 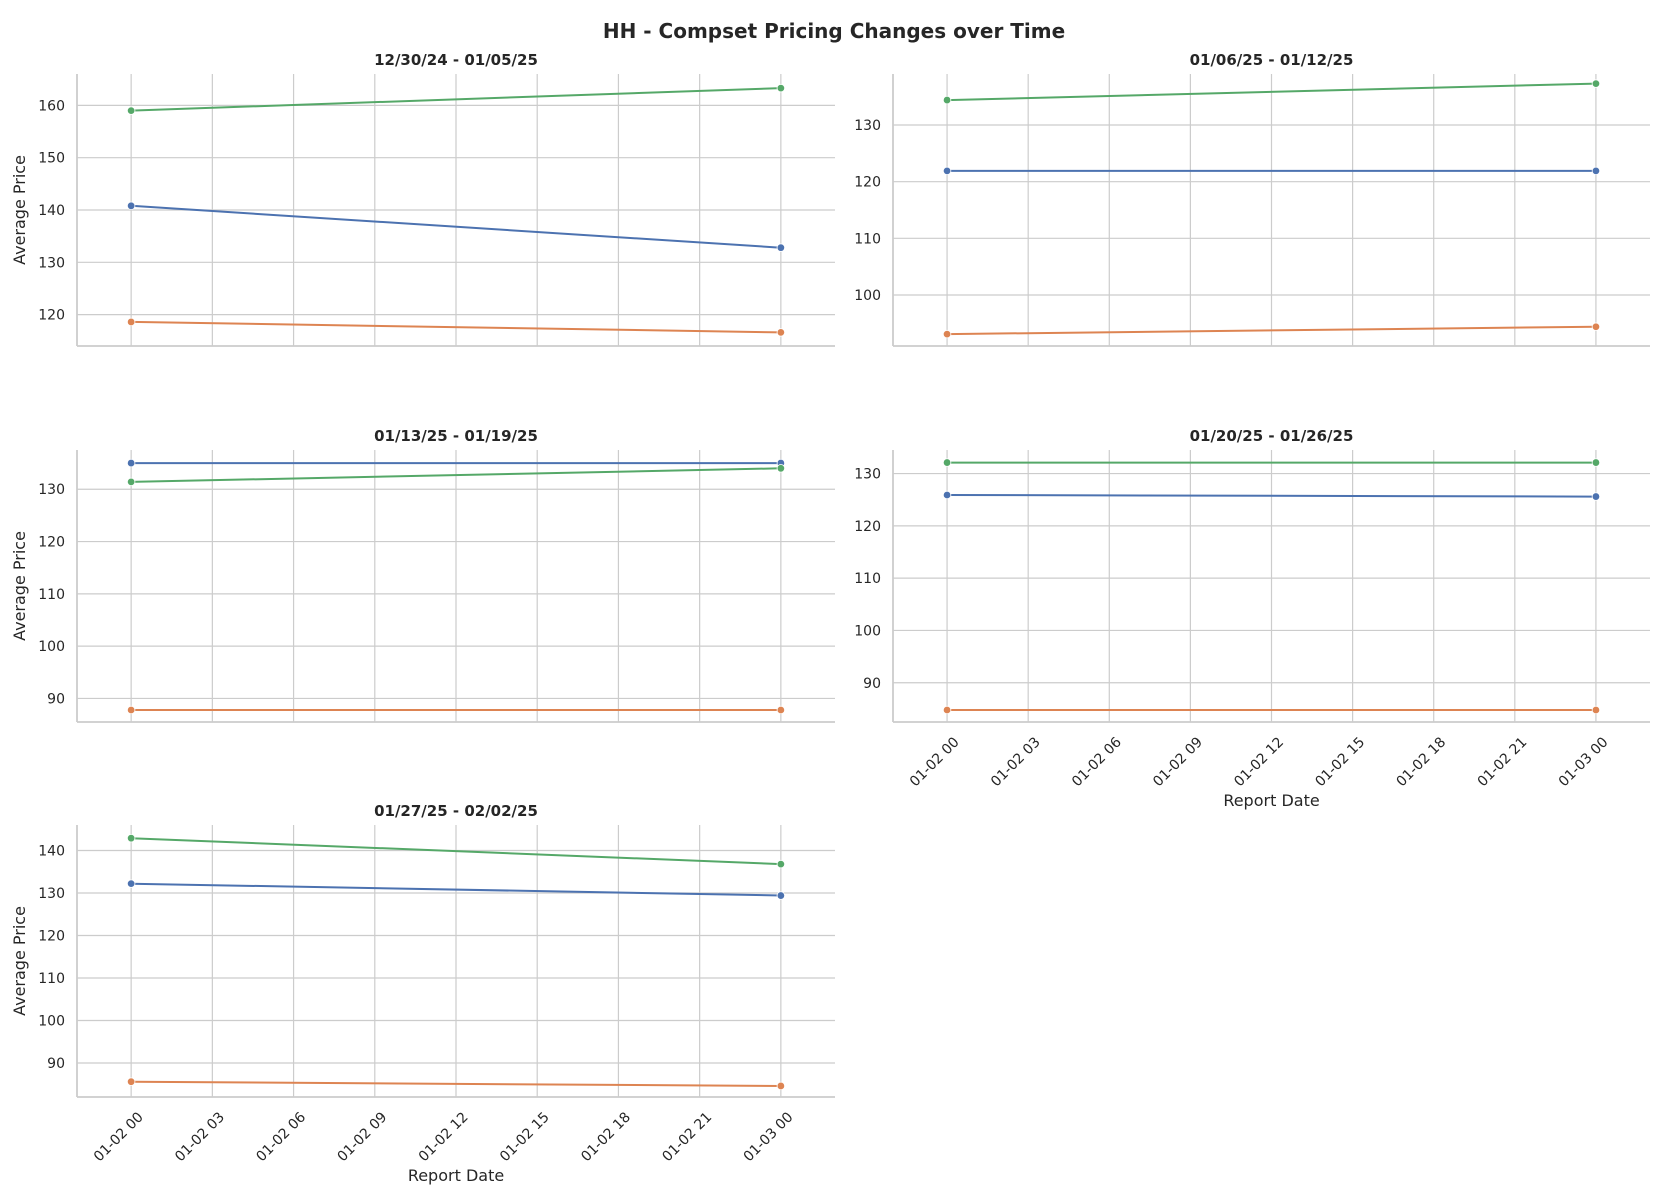 I want to click on subplot-title: 01/06/25 - 01/12/25, so click(x=1272, y=60).